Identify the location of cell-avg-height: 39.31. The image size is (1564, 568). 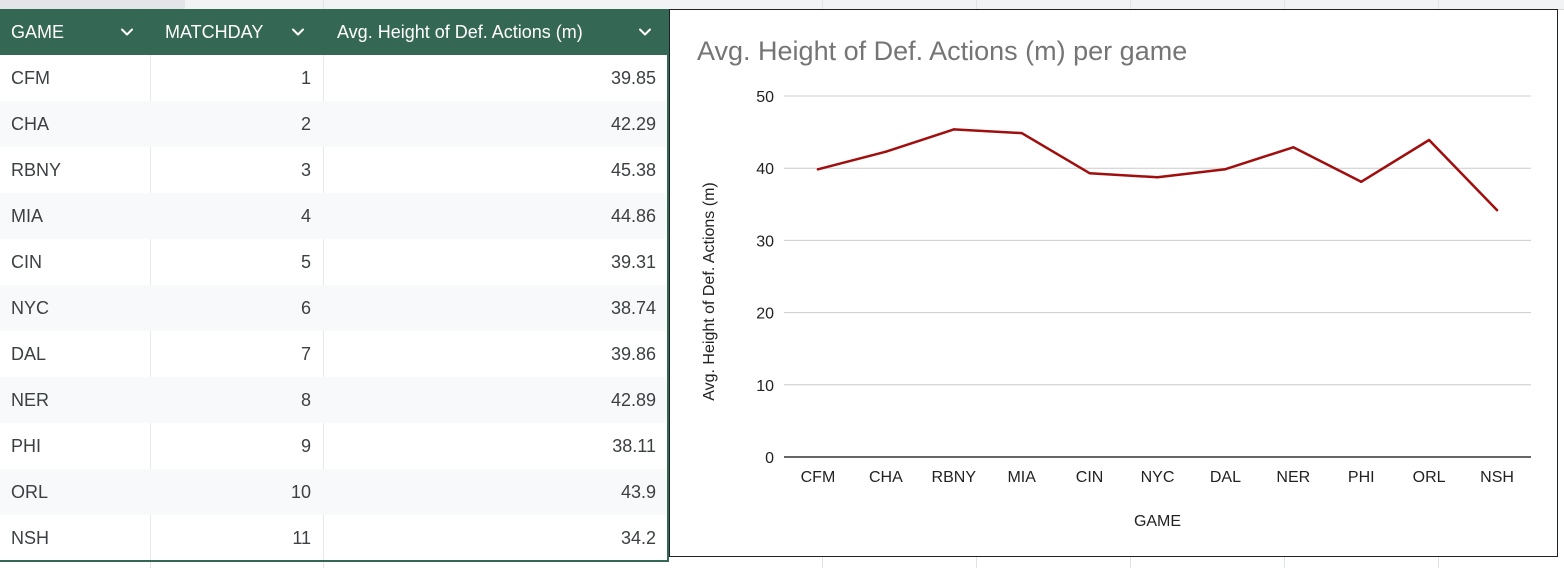
(633, 262).